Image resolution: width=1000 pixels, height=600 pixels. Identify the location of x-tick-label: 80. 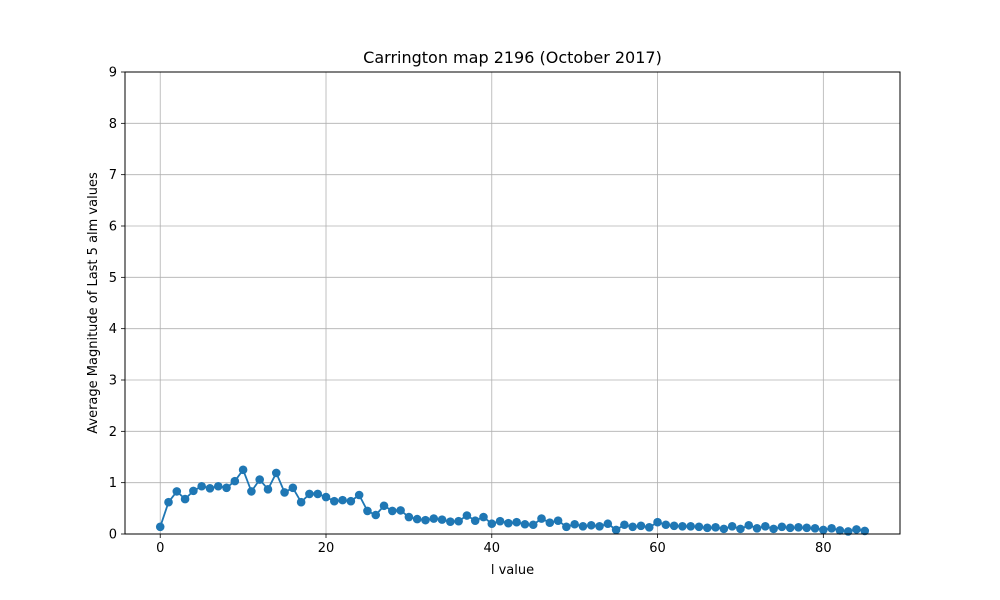
(823, 548).